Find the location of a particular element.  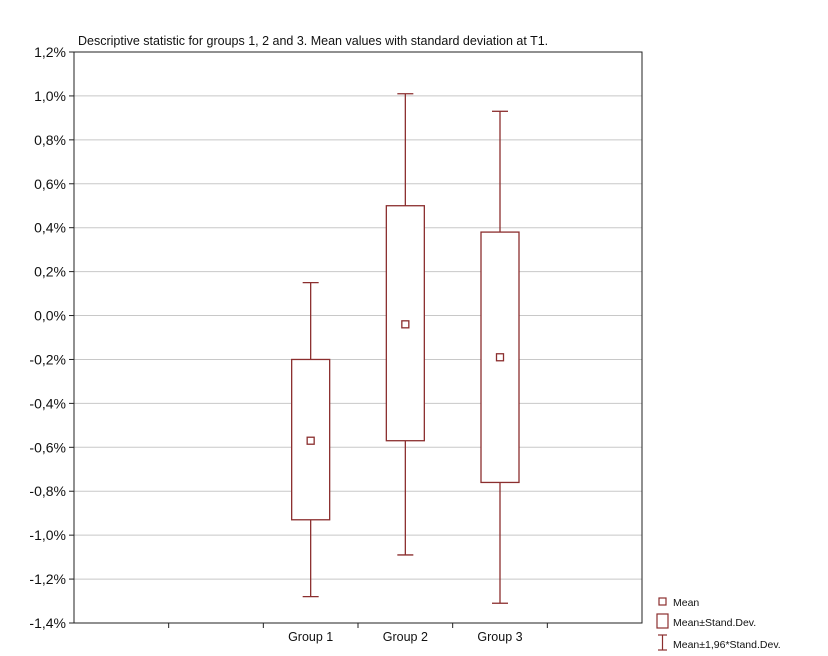

x-category-label: Group 1 is located at coordinates (310, 637).